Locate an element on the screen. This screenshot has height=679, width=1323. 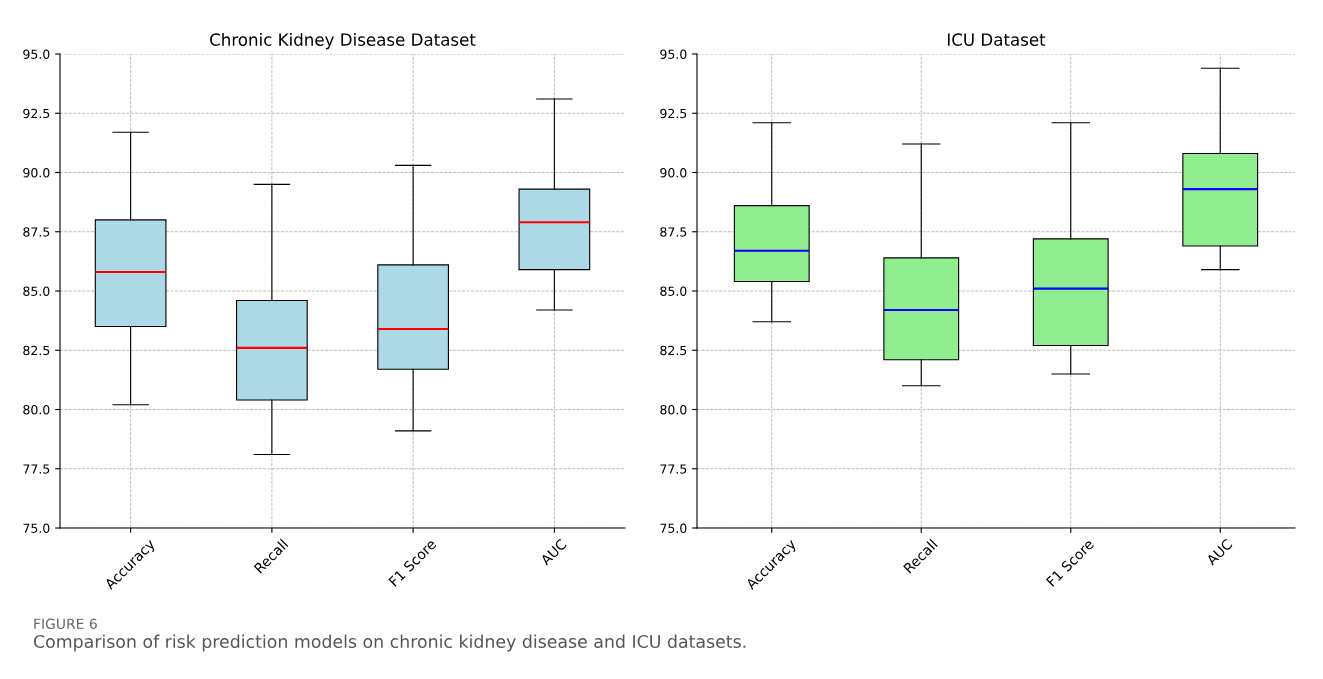
caption: FIGURE 6 is located at coordinates (65, 624).